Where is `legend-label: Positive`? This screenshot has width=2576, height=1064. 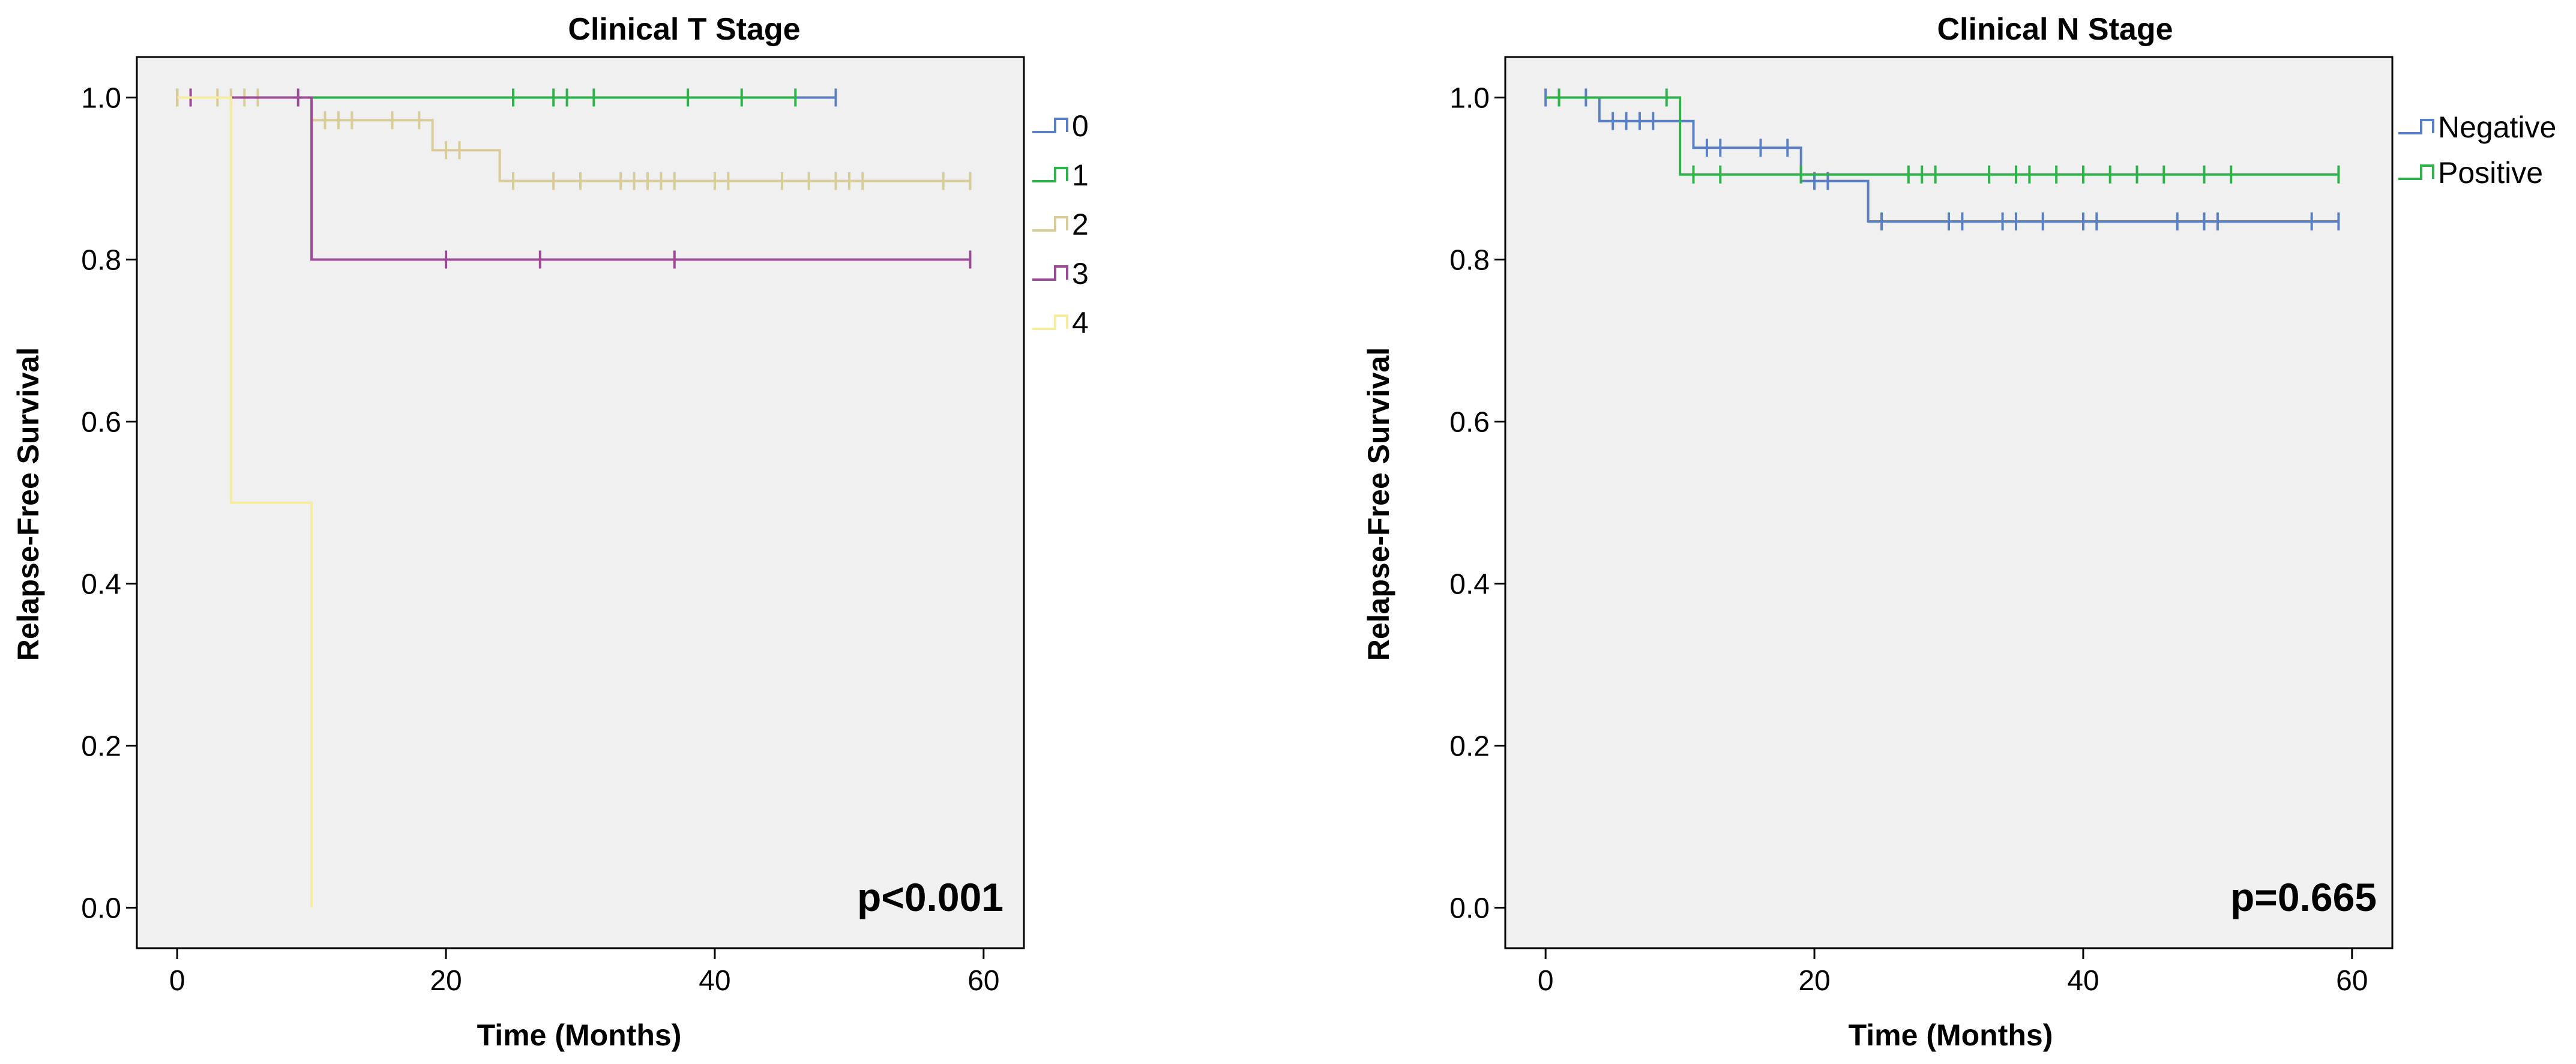 legend-label: Positive is located at coordinates (2491, 173).